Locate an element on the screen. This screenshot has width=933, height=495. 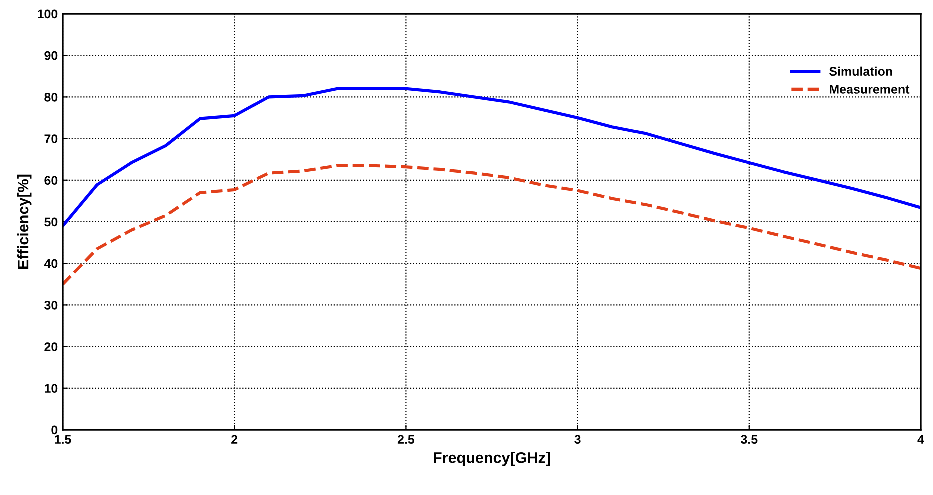
x-tick-label: 2.5 is located at coordinates (406, 439).